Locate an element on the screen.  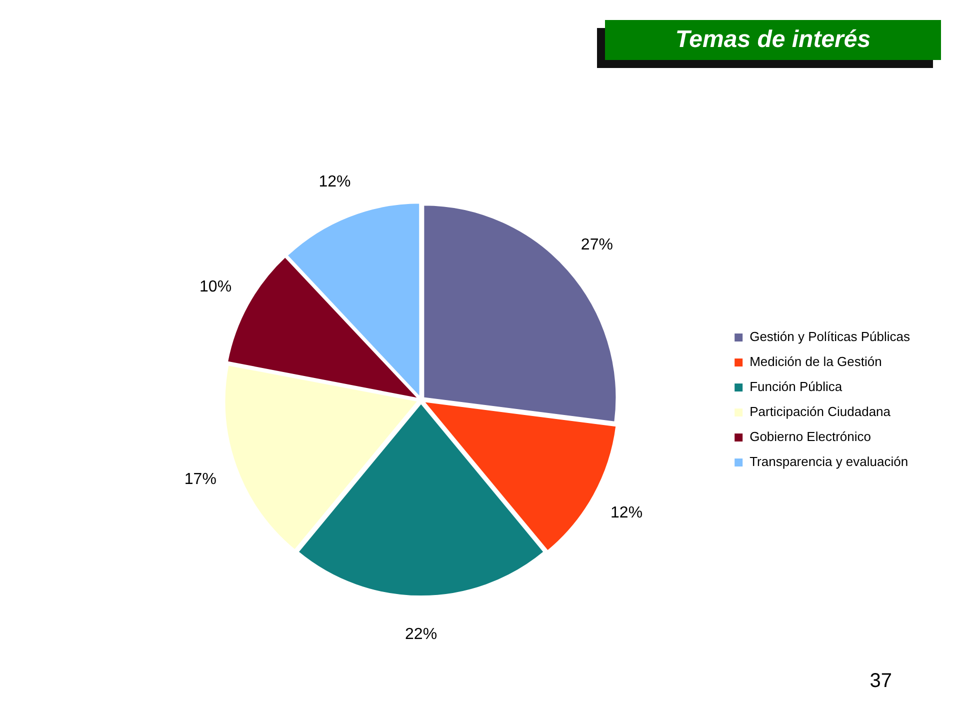
legend-label: Participación Ciudadana is located at coordinates (821, 412).